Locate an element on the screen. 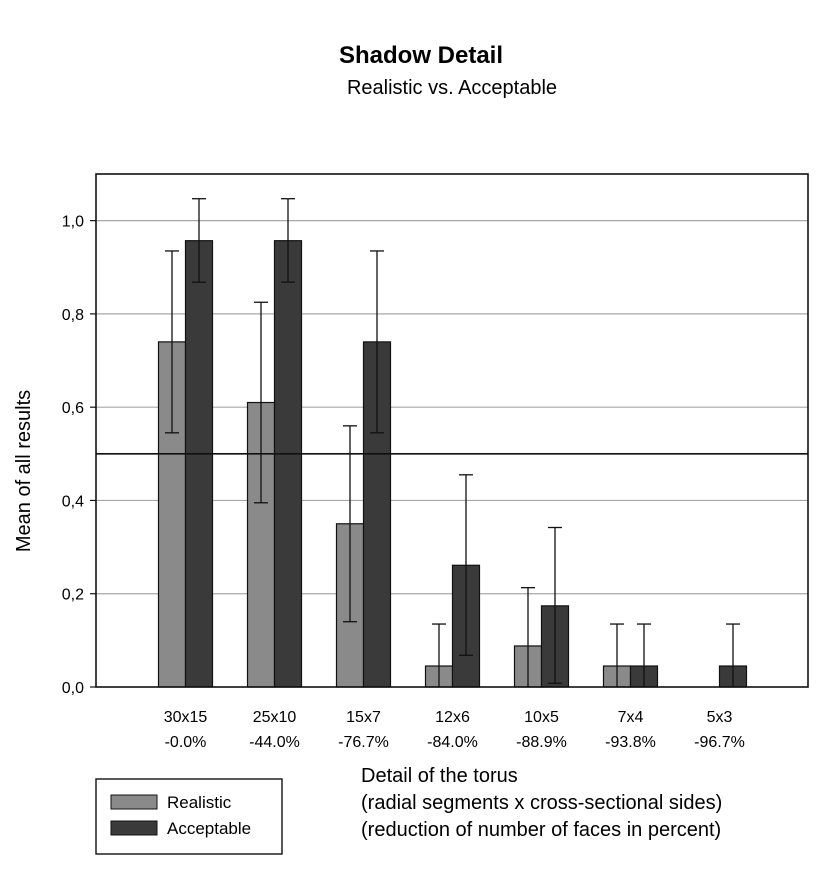 Image resolution: width=820 pixels, height=875 pixels. legend-label-realistic: Realistic is located at coordinates (199, 802).